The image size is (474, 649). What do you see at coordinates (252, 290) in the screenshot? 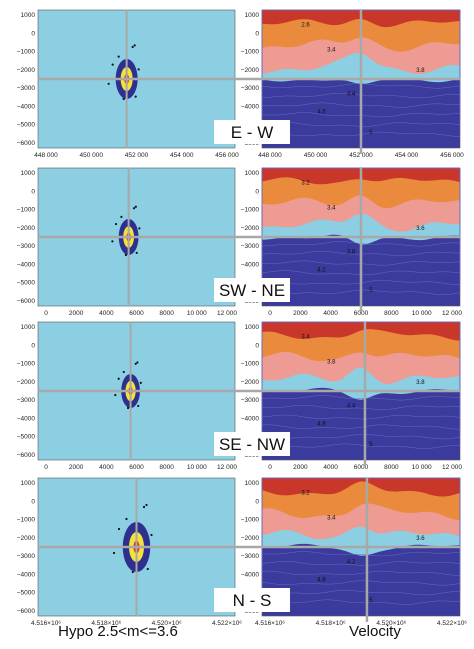
I see `row-label: SW - NE` at bounding box center [252, 290].